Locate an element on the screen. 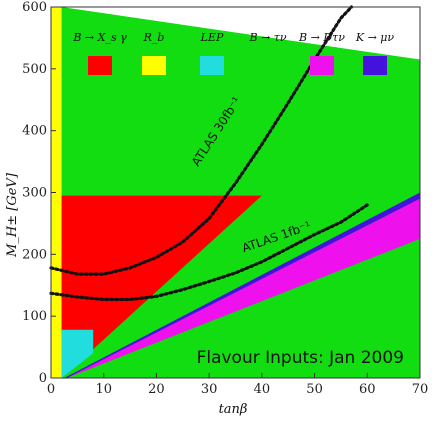 Image resolution: width=440 pixels, height=421 pixels. y-axis-ticks: 0 100 200 300 400 500 600 is located at coordinates (39, 193).